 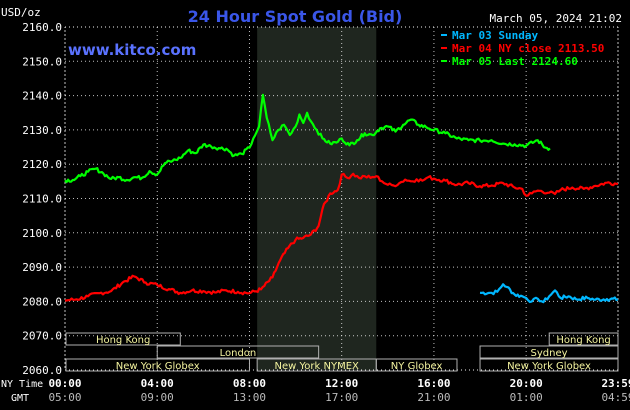 What do you see at coordinates (42, 130) in the screenshot?
I see `y-tick-label: 2130.0` at bounding box center [42, 130].